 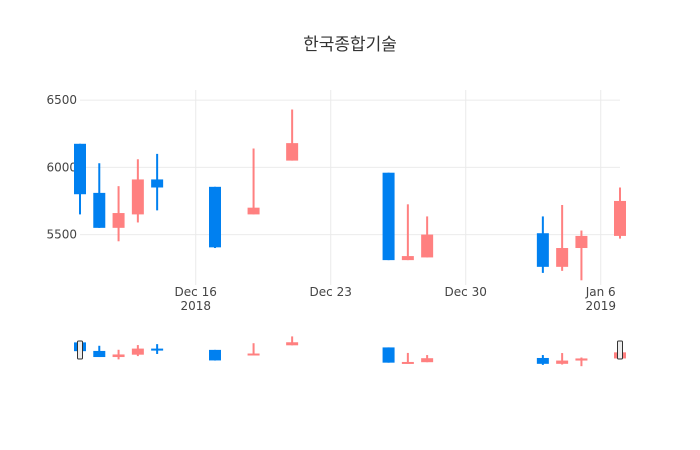 What do you see at coordinates (620, 350) in the screenshot?
I see `range-slider-right-handle` at bounding box center [620, 350].